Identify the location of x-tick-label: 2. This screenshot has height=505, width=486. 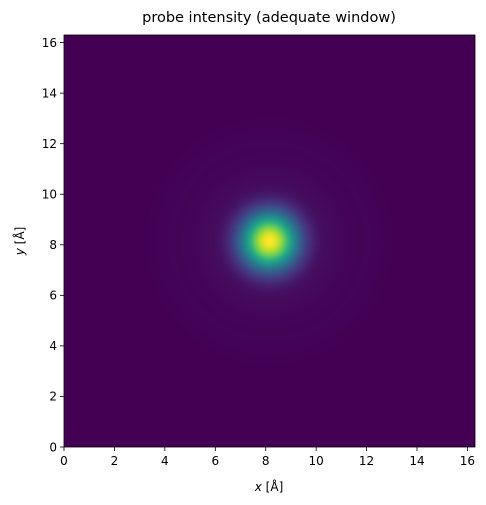
(115, 461).